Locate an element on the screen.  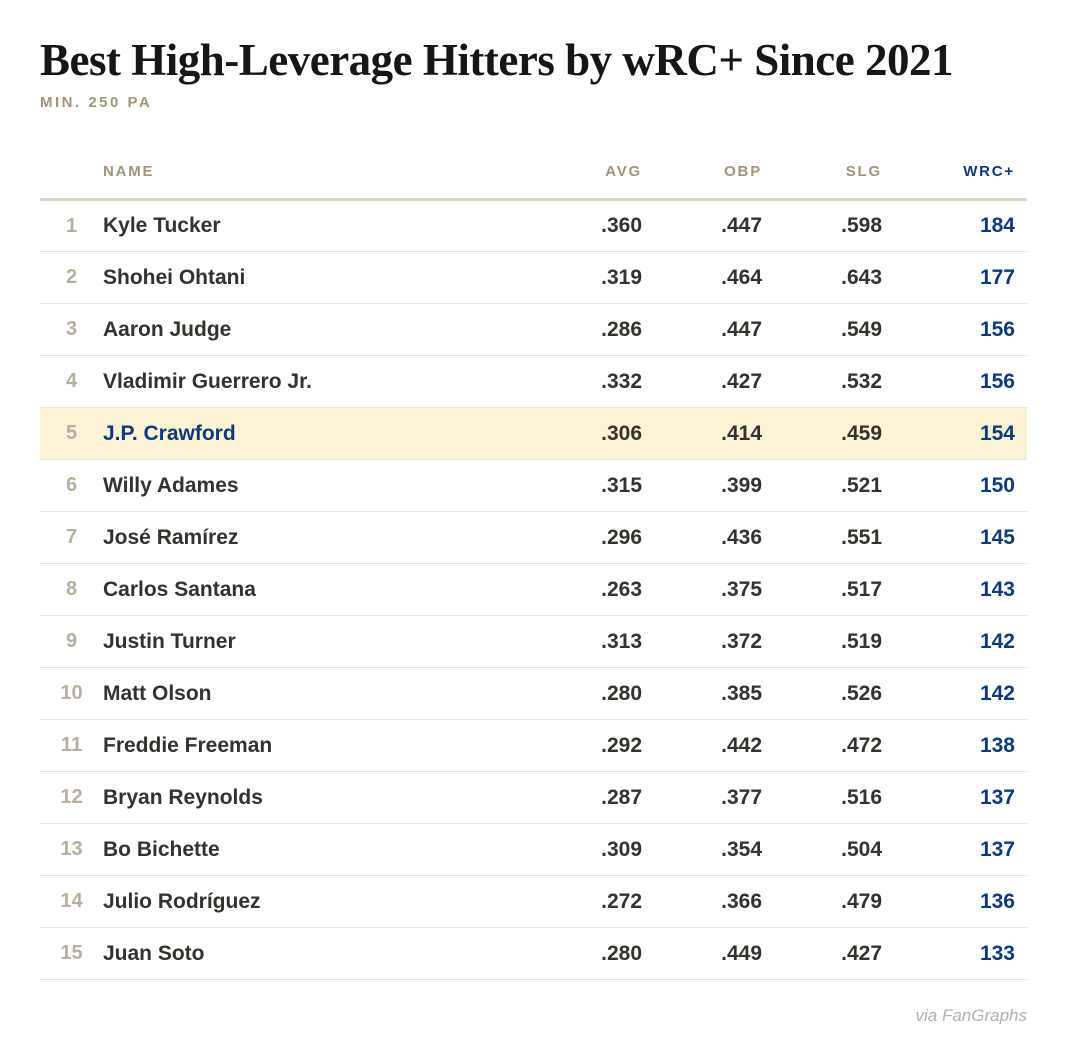
table-header: NAME AVG OBP SLG WRC+ is located at coordinates (533, 173).